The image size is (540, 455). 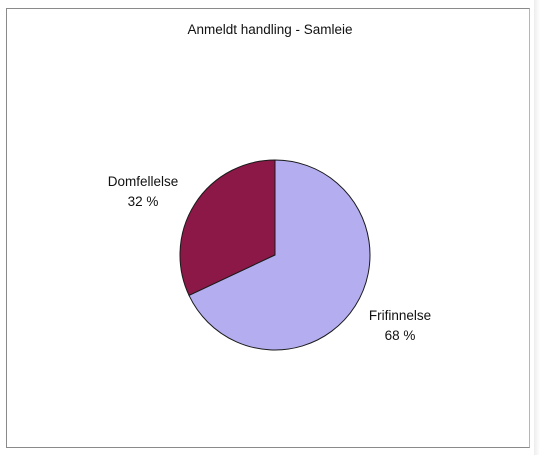 What do you see at coordinates (143, 201) in the screenshot?
I see `slice-value-domfellelse: 32 %` at bounding box center [143, 201].